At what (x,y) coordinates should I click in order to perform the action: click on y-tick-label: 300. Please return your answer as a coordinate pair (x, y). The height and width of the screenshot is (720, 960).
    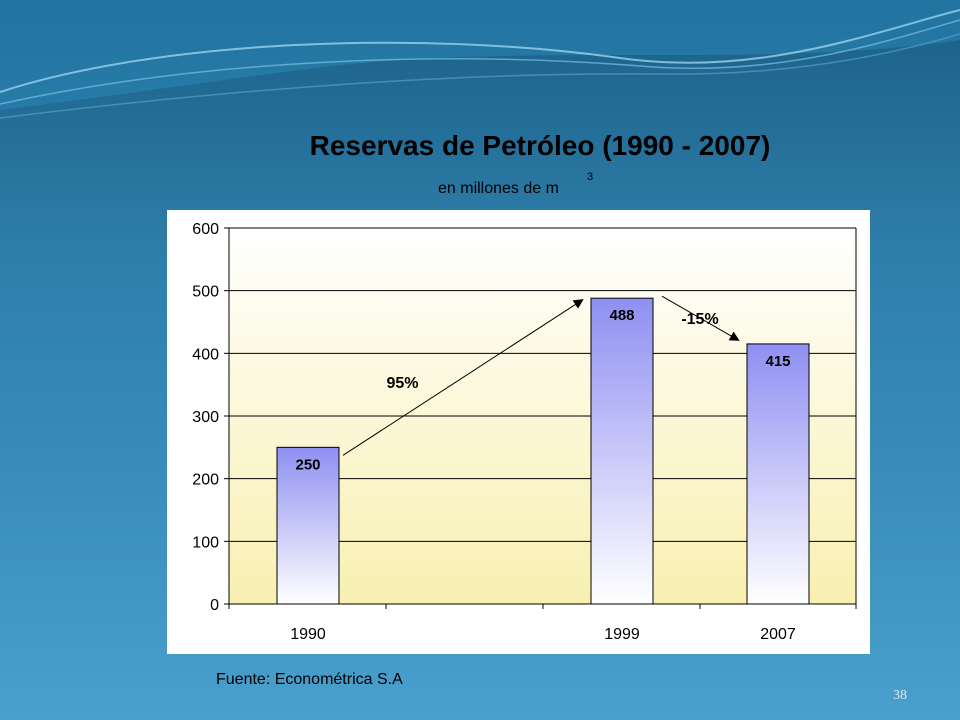
    Looking at the image, I should click on (205, 417).